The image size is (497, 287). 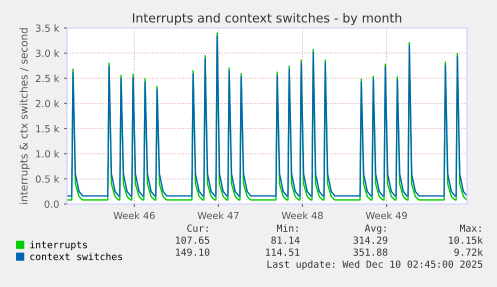 I want to click on legend-label: context switches, so click(x=76, y=256).